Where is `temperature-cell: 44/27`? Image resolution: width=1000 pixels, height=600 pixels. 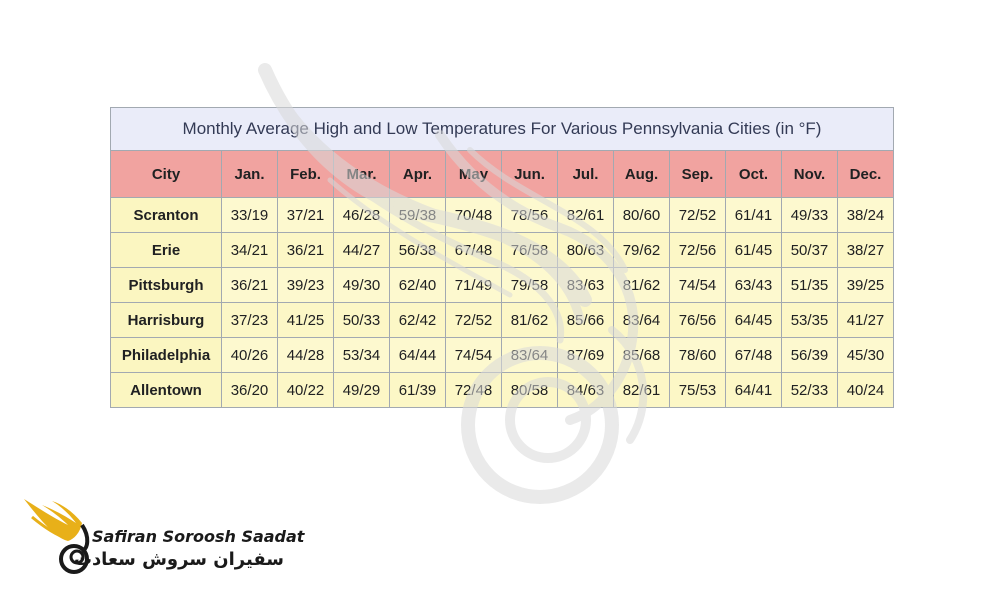
temperature-cell: 44/27 is located at coordinates (361, 250).